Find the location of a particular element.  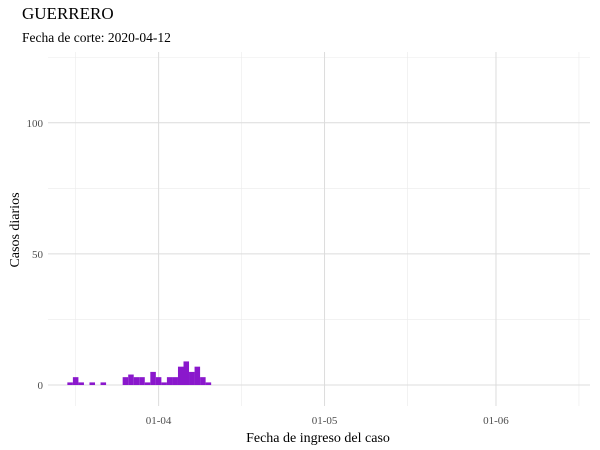

y-tick-label: 50 is located at coordinates (38, 255).